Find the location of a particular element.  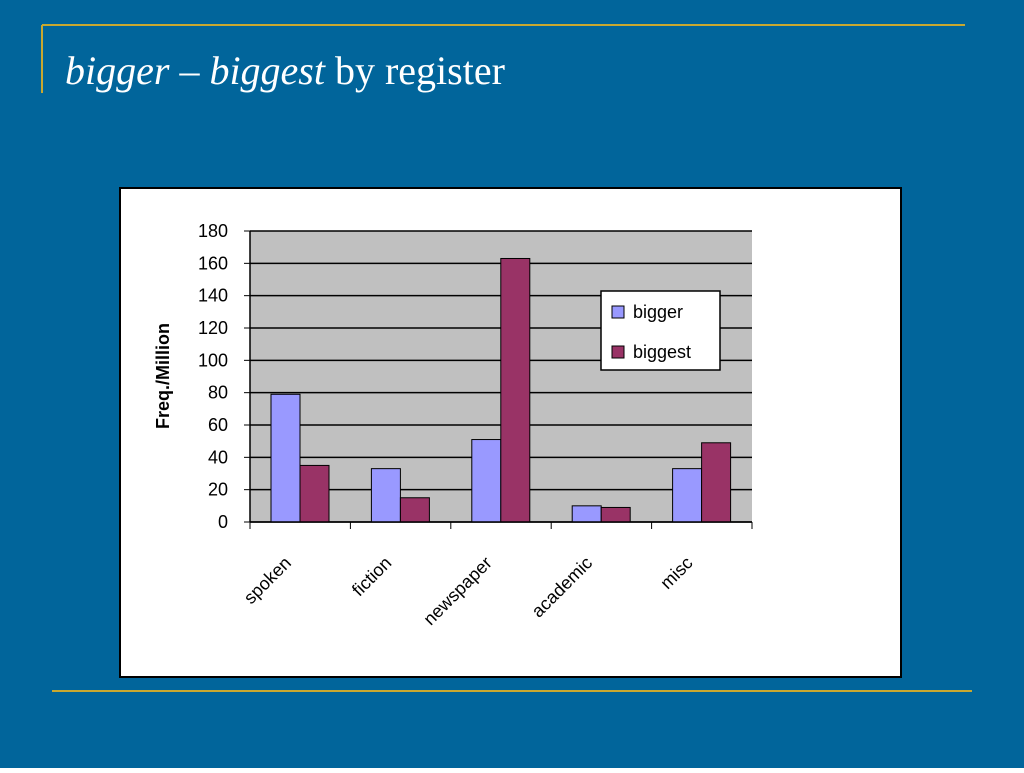

y-tick-label: 180 is located at coordinates (213, 231).